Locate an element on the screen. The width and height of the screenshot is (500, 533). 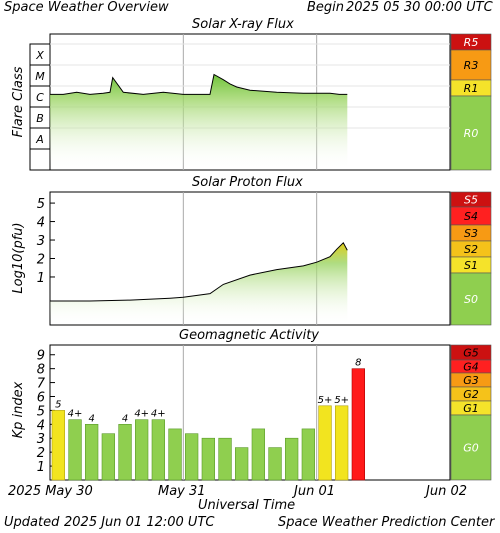
xray-scale-label-r3: R3 is located at coordinates (471, 65).